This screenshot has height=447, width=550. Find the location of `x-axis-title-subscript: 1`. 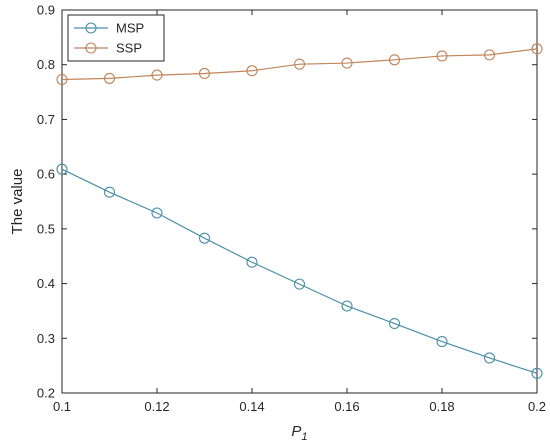

x-axis-title-subscript: 1 is located at coordinates (304, 437).